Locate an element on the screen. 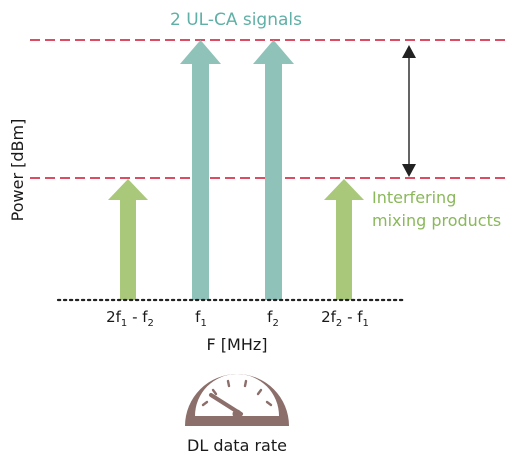 The image size is (512, 459). arrow-signal-f1 is located at coordinates (200, 170).